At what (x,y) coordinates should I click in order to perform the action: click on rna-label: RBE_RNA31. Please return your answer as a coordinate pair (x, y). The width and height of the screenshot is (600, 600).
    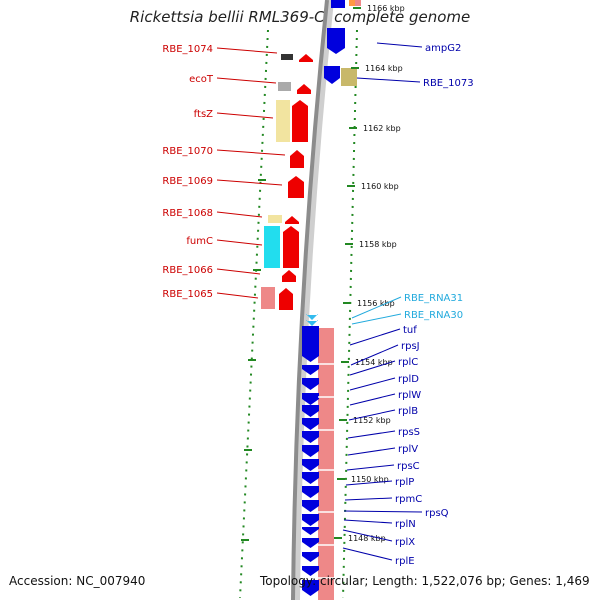
    Looking at the image, I should click on (433, 298).